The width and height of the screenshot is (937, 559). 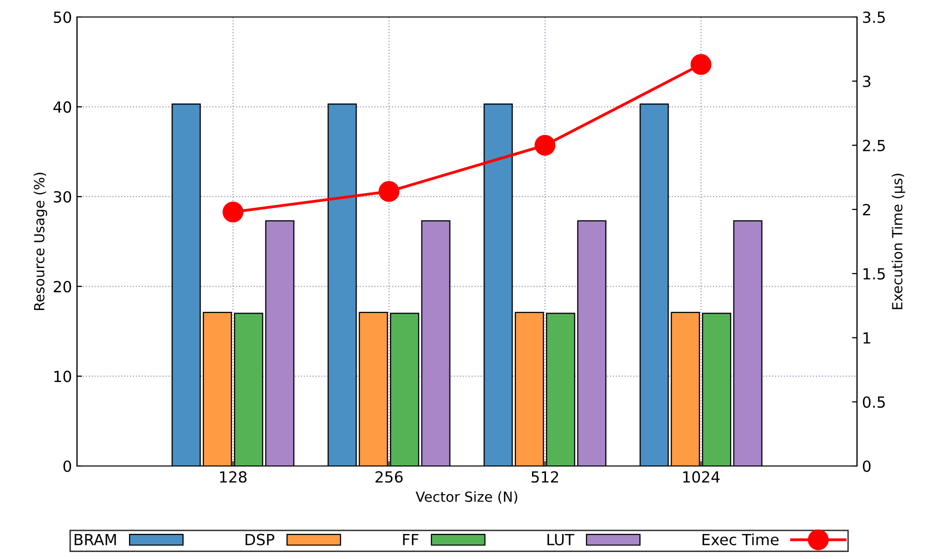 I want to click on legend-label: Exec Time, so click(x=740, y=540).